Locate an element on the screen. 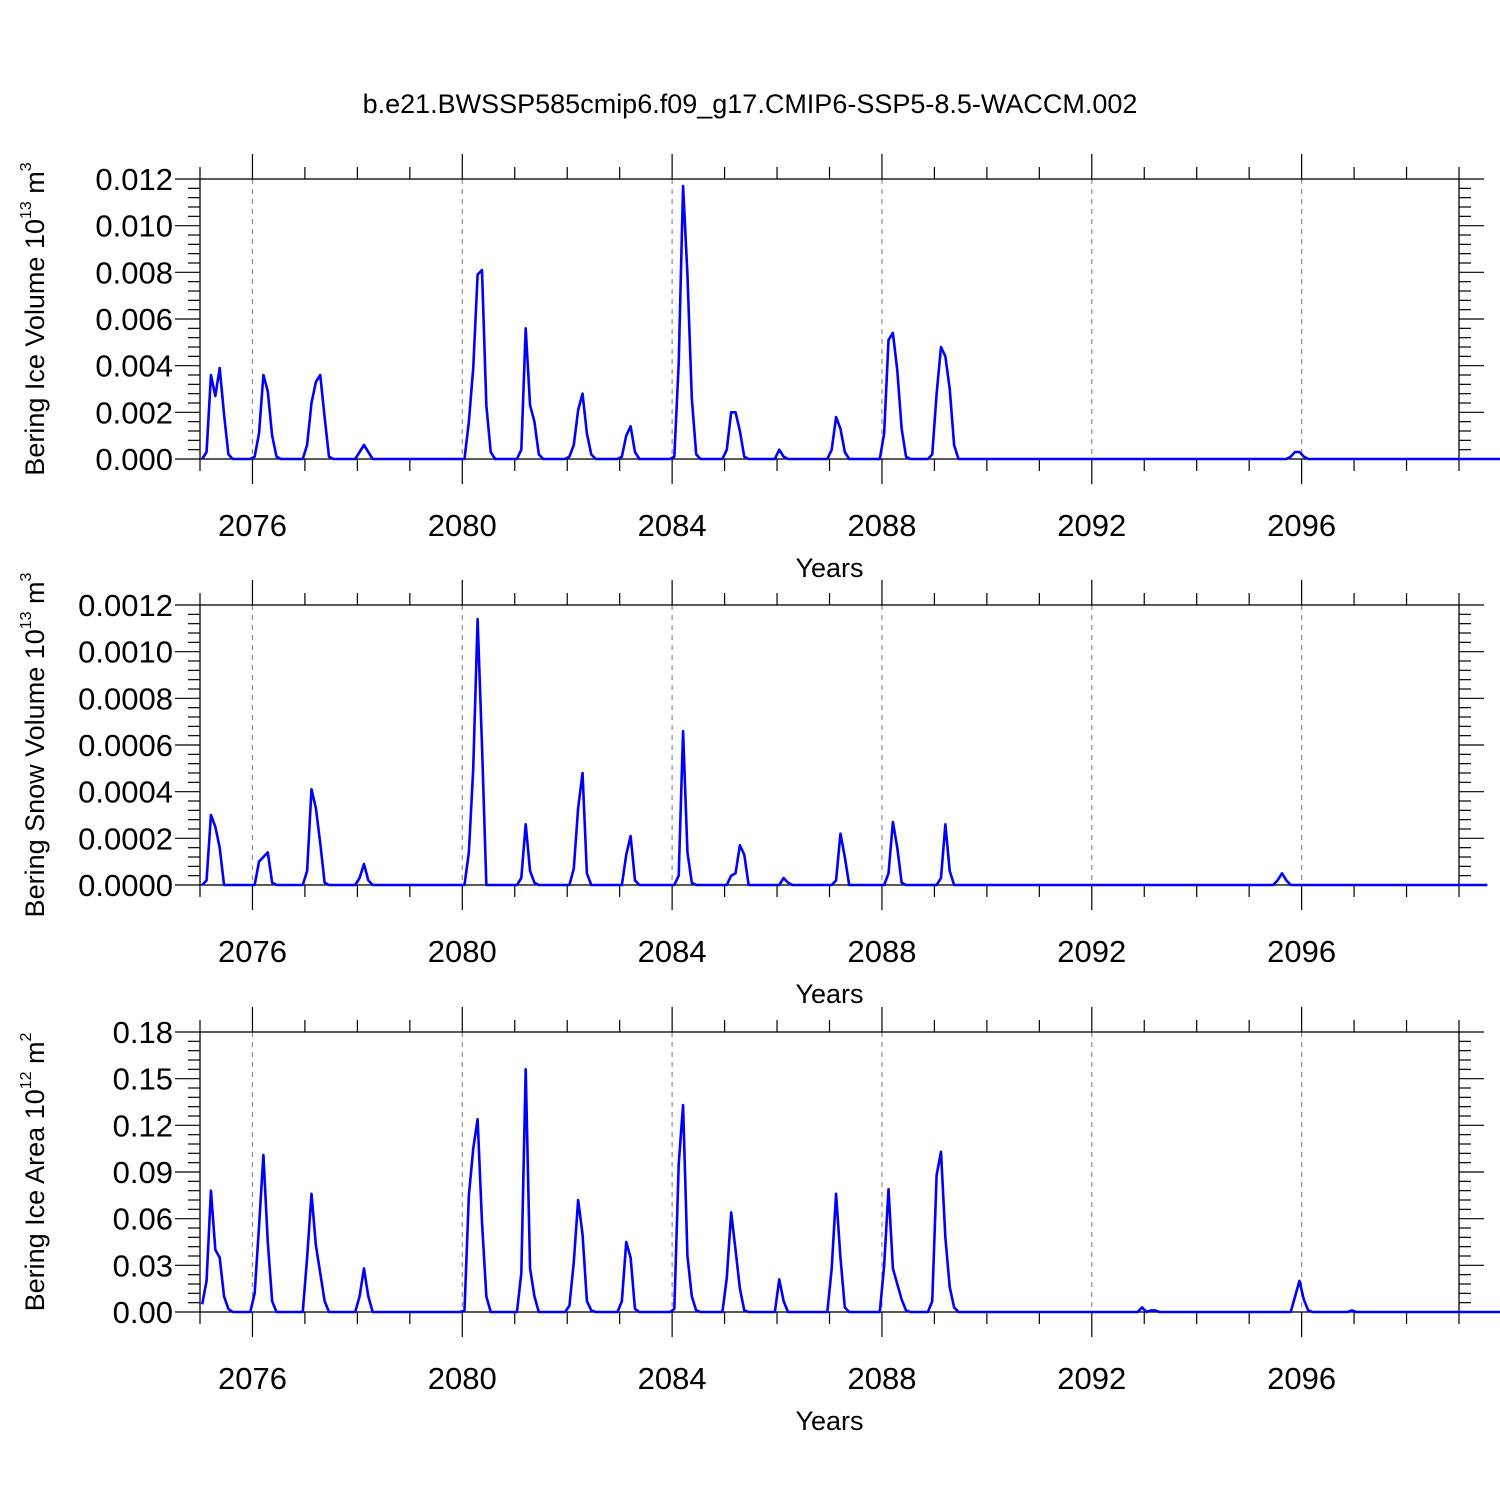 The height and width of the screenshot is (1500, 1500). y-axis-label: Bering Snow Volume 1013 m3 is located at coordinates (34, 744).